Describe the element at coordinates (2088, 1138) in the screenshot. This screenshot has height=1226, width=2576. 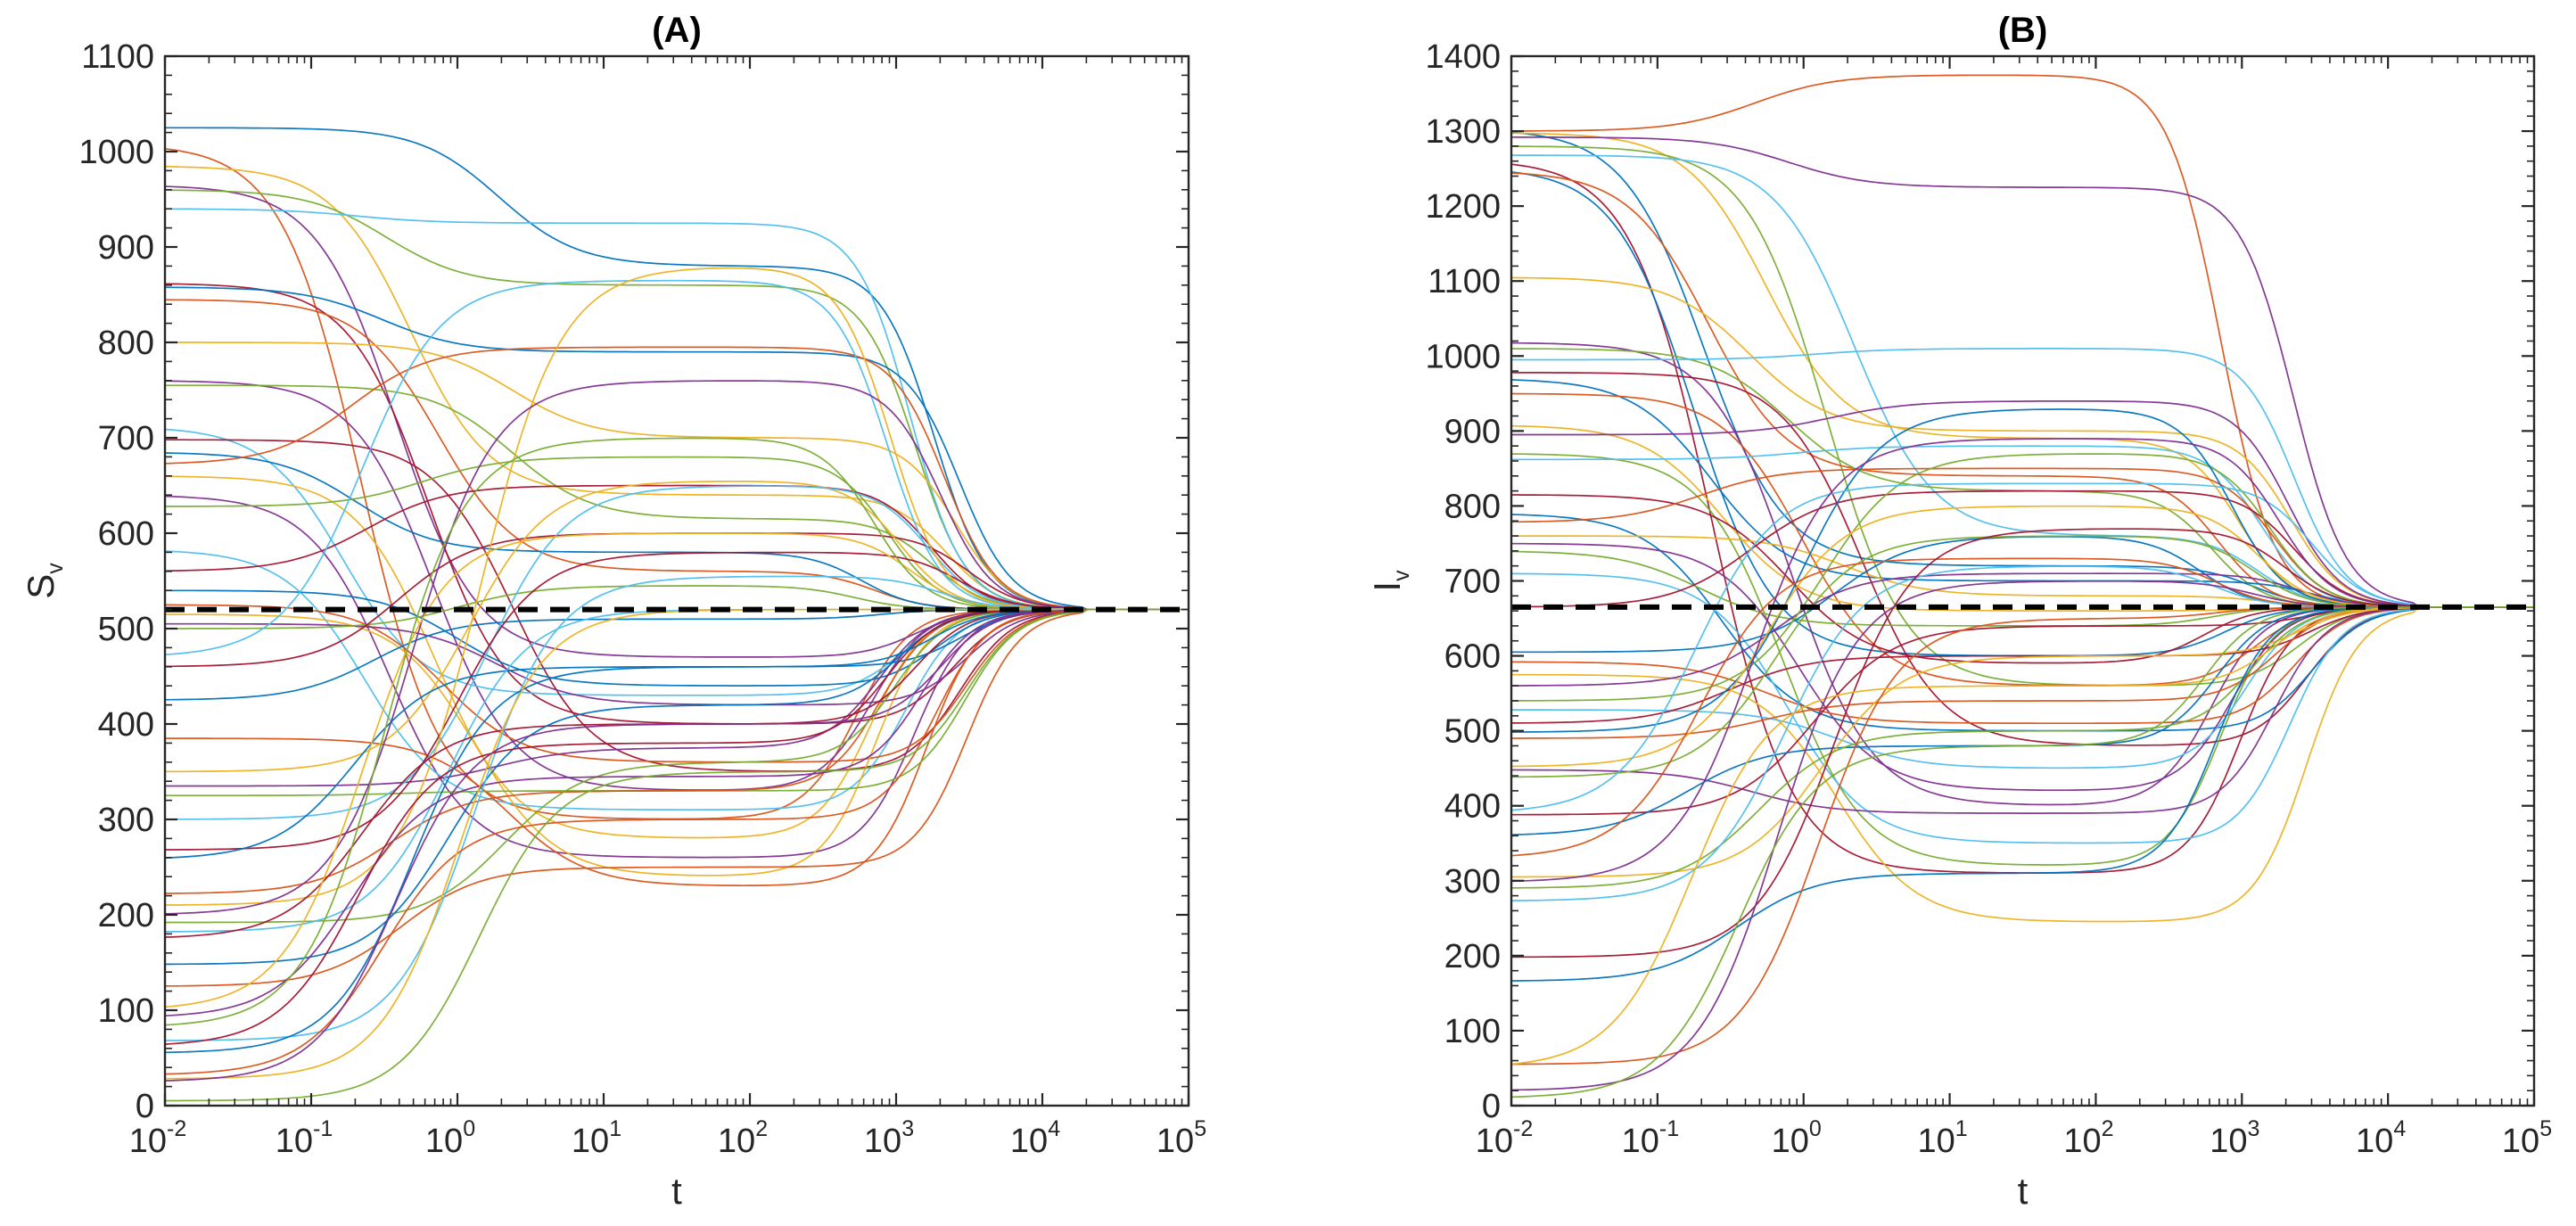
I see `x-tick-label: 10²` at that location.